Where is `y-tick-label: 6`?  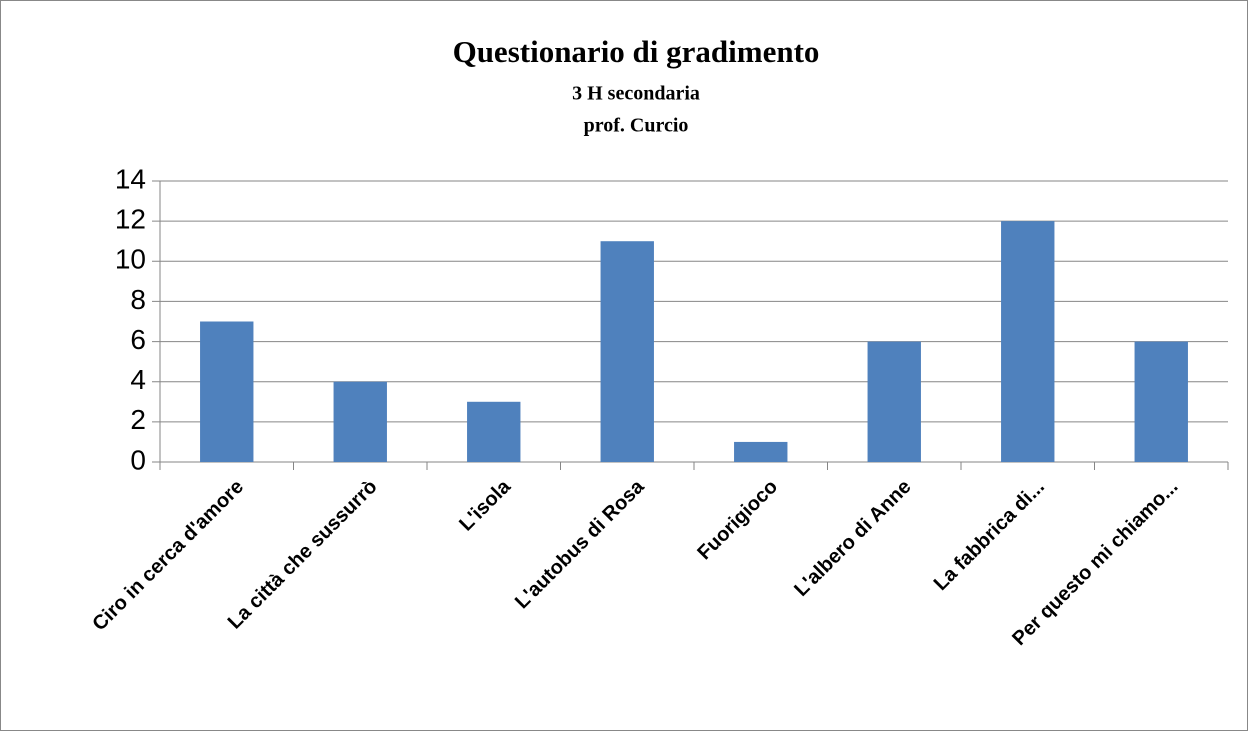 y-tick-label: 6 is located at coordinates (138, 339).